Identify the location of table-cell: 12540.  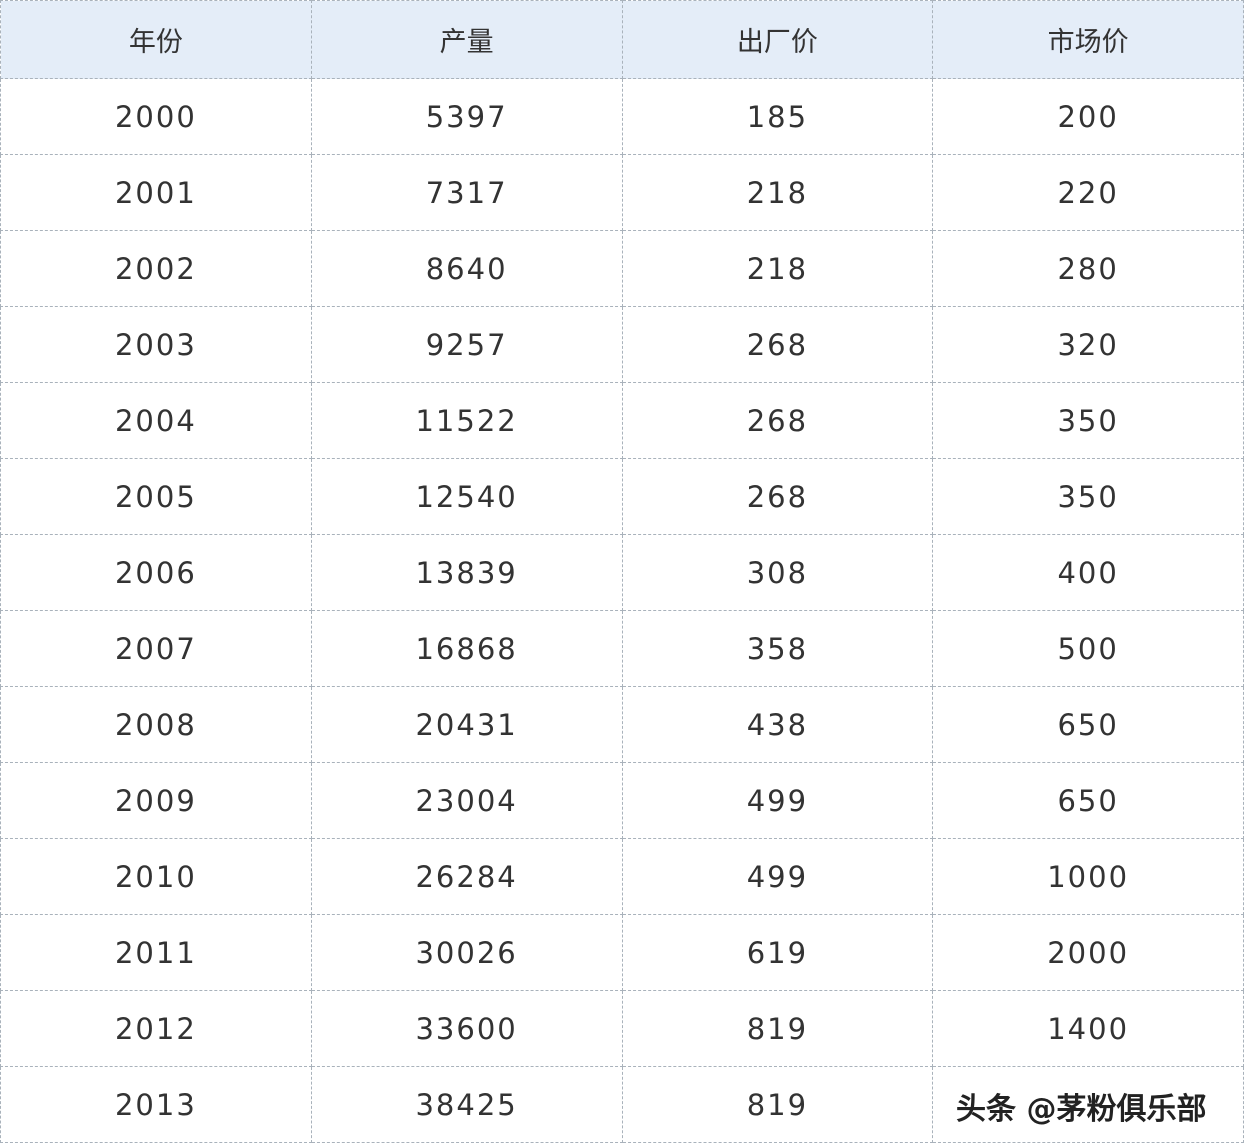
(466, 496).